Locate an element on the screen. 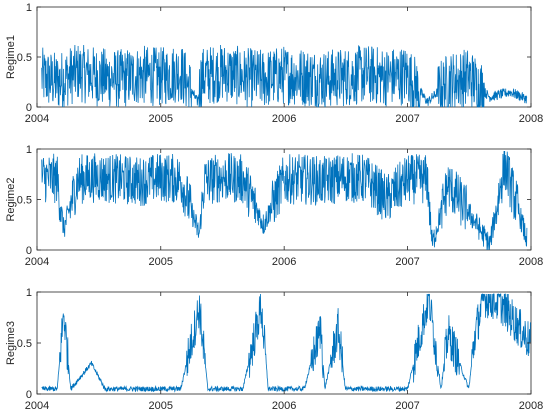 The image size is (545, 413). y-axis-label: Regime3 is located at coordinates (11, 343).